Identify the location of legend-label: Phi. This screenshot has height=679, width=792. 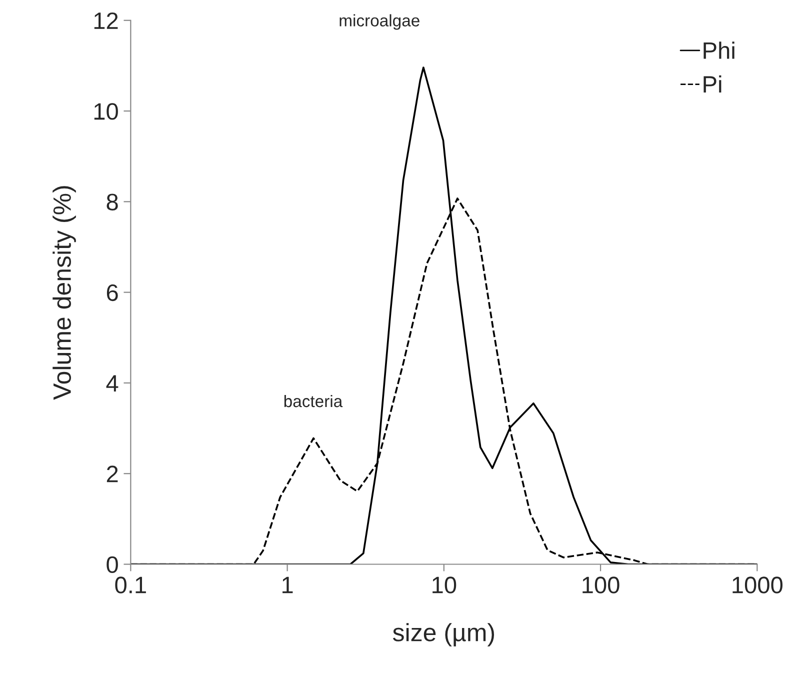
(719, 50).